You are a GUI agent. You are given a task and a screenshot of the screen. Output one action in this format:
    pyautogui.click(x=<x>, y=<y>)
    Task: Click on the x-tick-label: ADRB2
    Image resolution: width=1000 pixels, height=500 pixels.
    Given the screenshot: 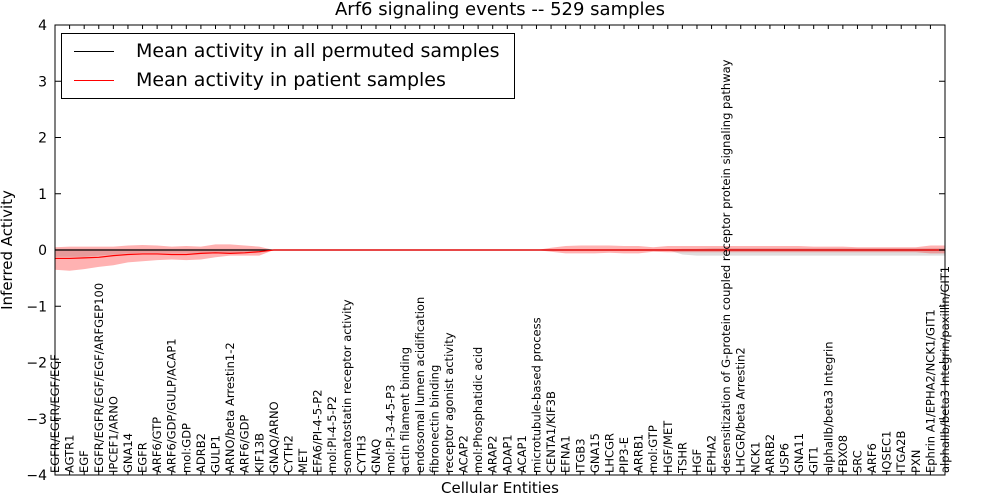 What is the action you would take?
    pyautogui.click(x=201, y=453)
    